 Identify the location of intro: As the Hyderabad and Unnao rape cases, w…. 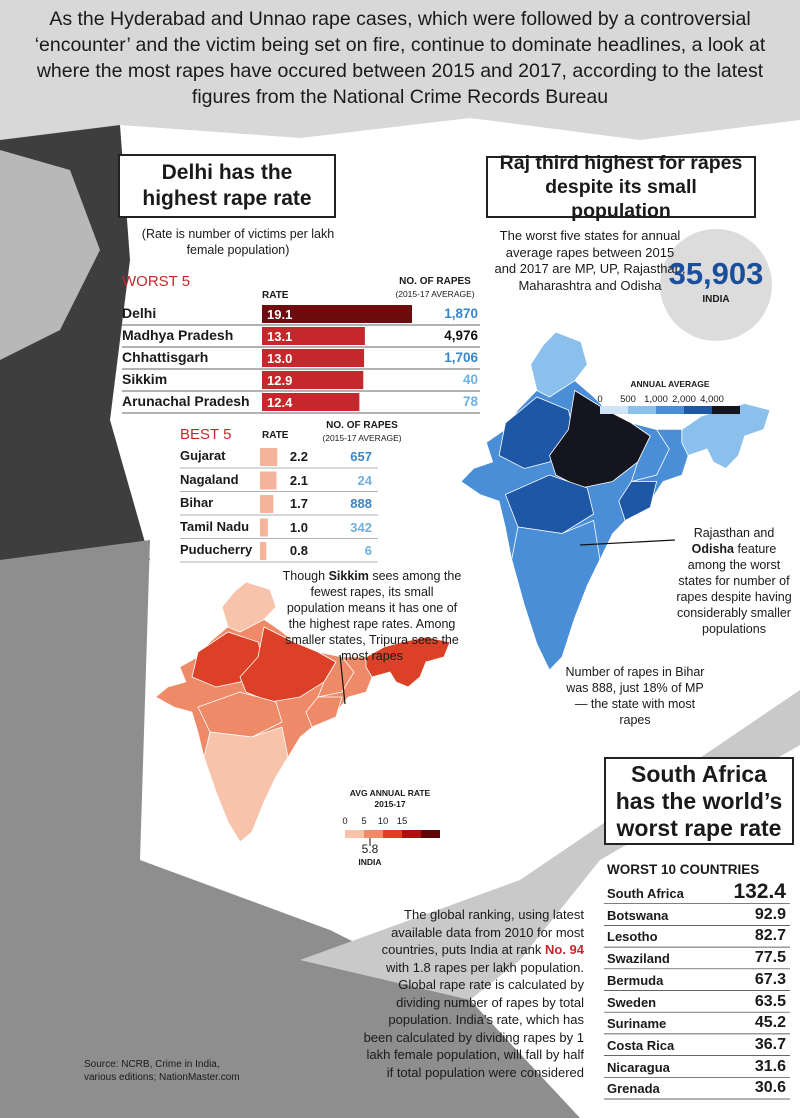
(400, 58).